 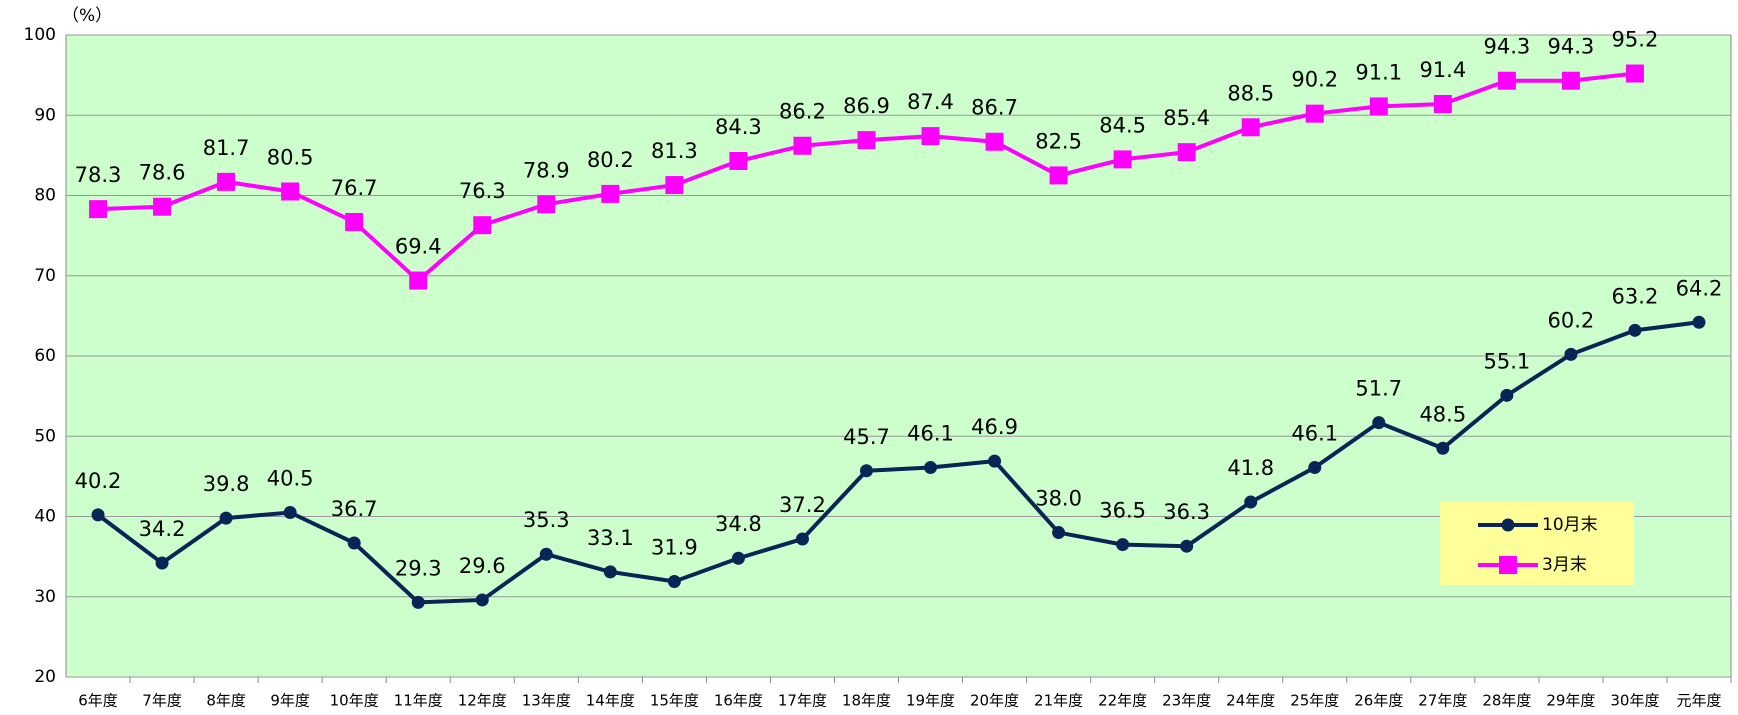 What do you see at coordinates (994, 108) in the screenshot?
I see `data-label: 86.7` at bounding box center [994, 108].